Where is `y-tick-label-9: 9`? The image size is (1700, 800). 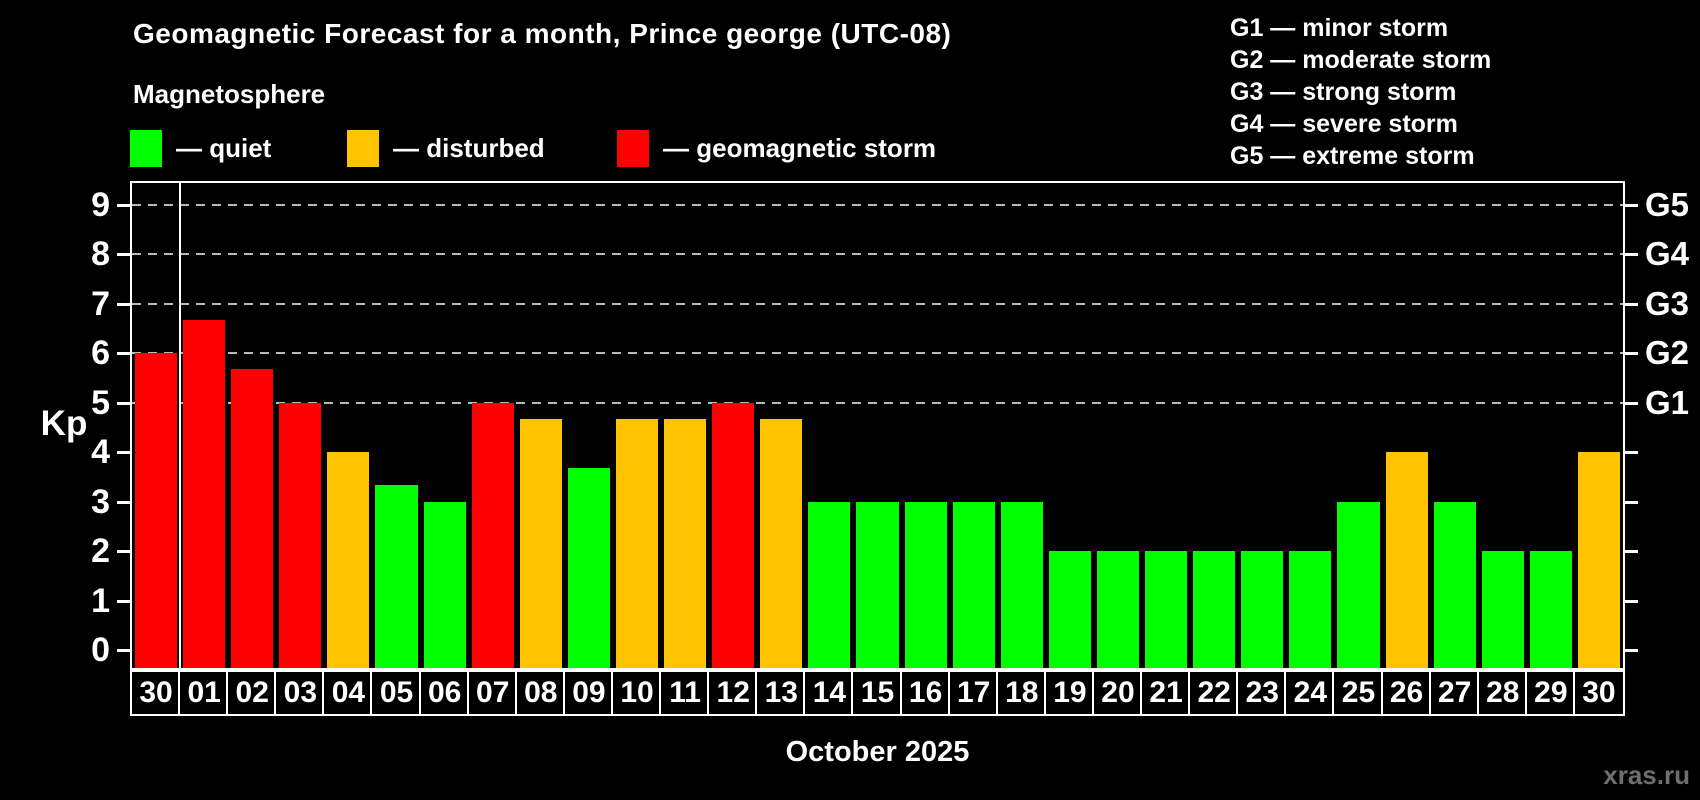 y-tick-label-9: 9 is located at coordinates (100, 204).